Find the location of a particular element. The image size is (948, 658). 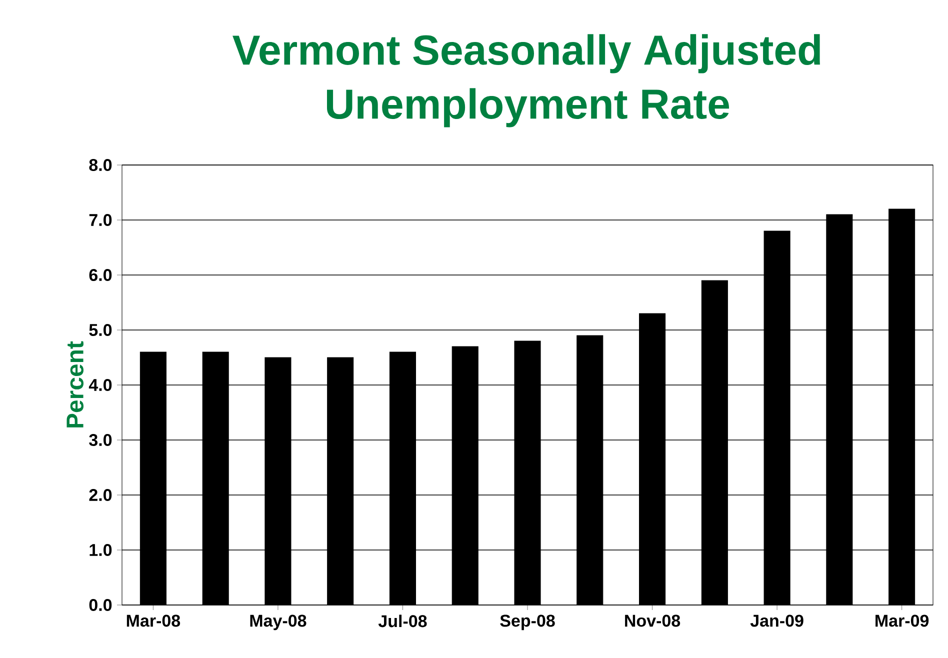

x-tick-label: Nov-08 is located at coordinates (652, 620).